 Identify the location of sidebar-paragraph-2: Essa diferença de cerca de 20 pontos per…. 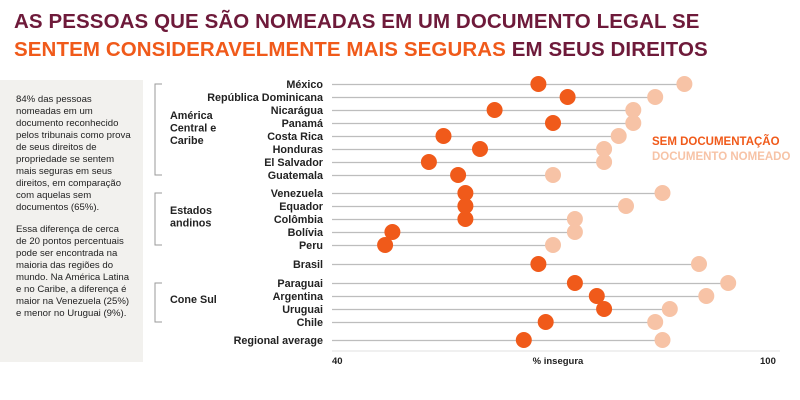
(73, 271).